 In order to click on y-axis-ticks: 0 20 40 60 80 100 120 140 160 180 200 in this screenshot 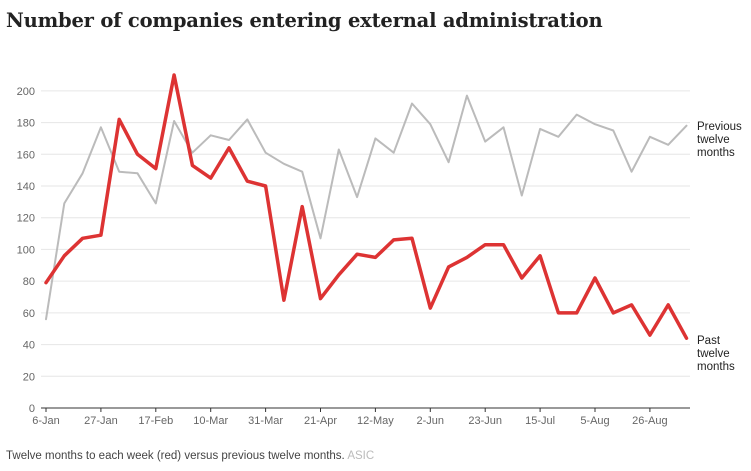, I will do `click(26, 250)`.